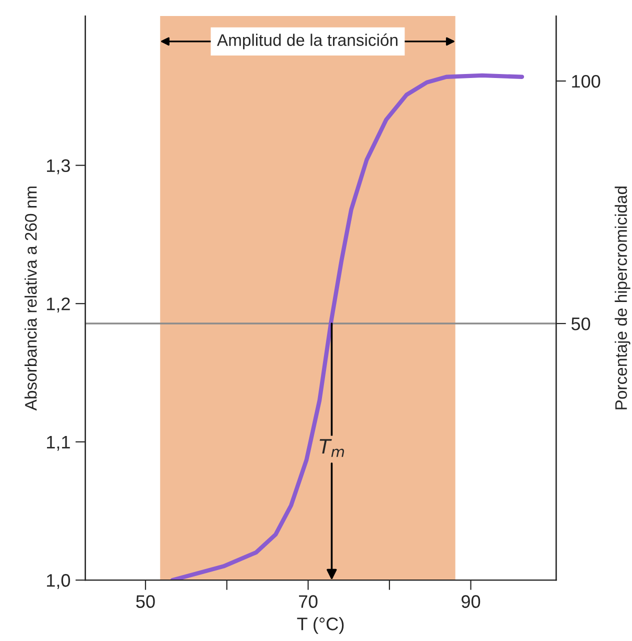 The height and width of the screenshot is (641, 632). Describe the element at coordinates (58, 581) in the screenshot. I see `y-tick-label: 1,0` at that location.